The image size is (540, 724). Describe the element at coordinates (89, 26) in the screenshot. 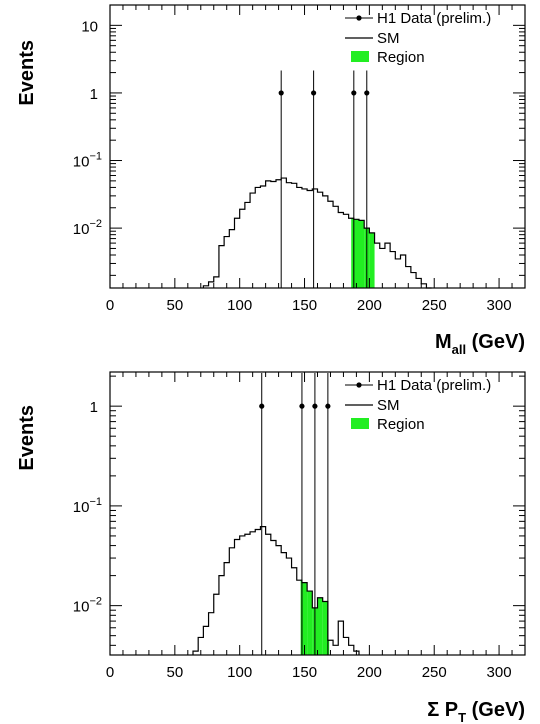

I see `y-tick-label: 10` at that location.